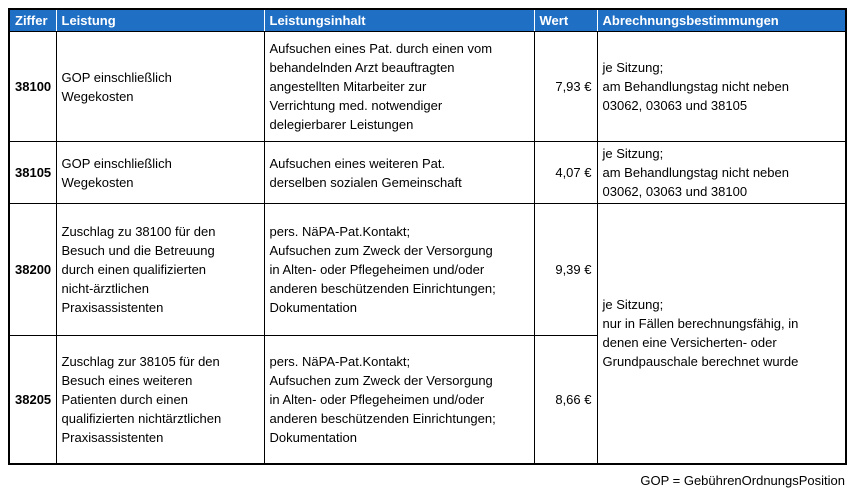 Image resolution: width=851 pixels, height=500 pixels. Describe the element at coordinates (565, 172) in the screenshot. I see `cell-wert: 4,07 €` at that location.